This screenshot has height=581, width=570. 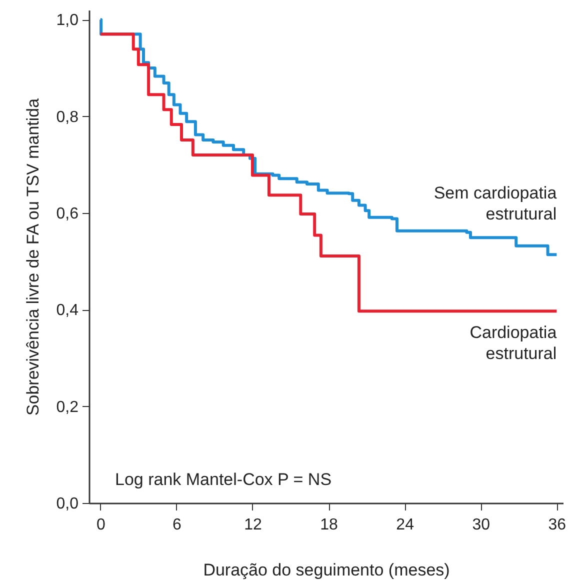 I want to click on y-tick-label: 0,0, so click(x=67, y=504).